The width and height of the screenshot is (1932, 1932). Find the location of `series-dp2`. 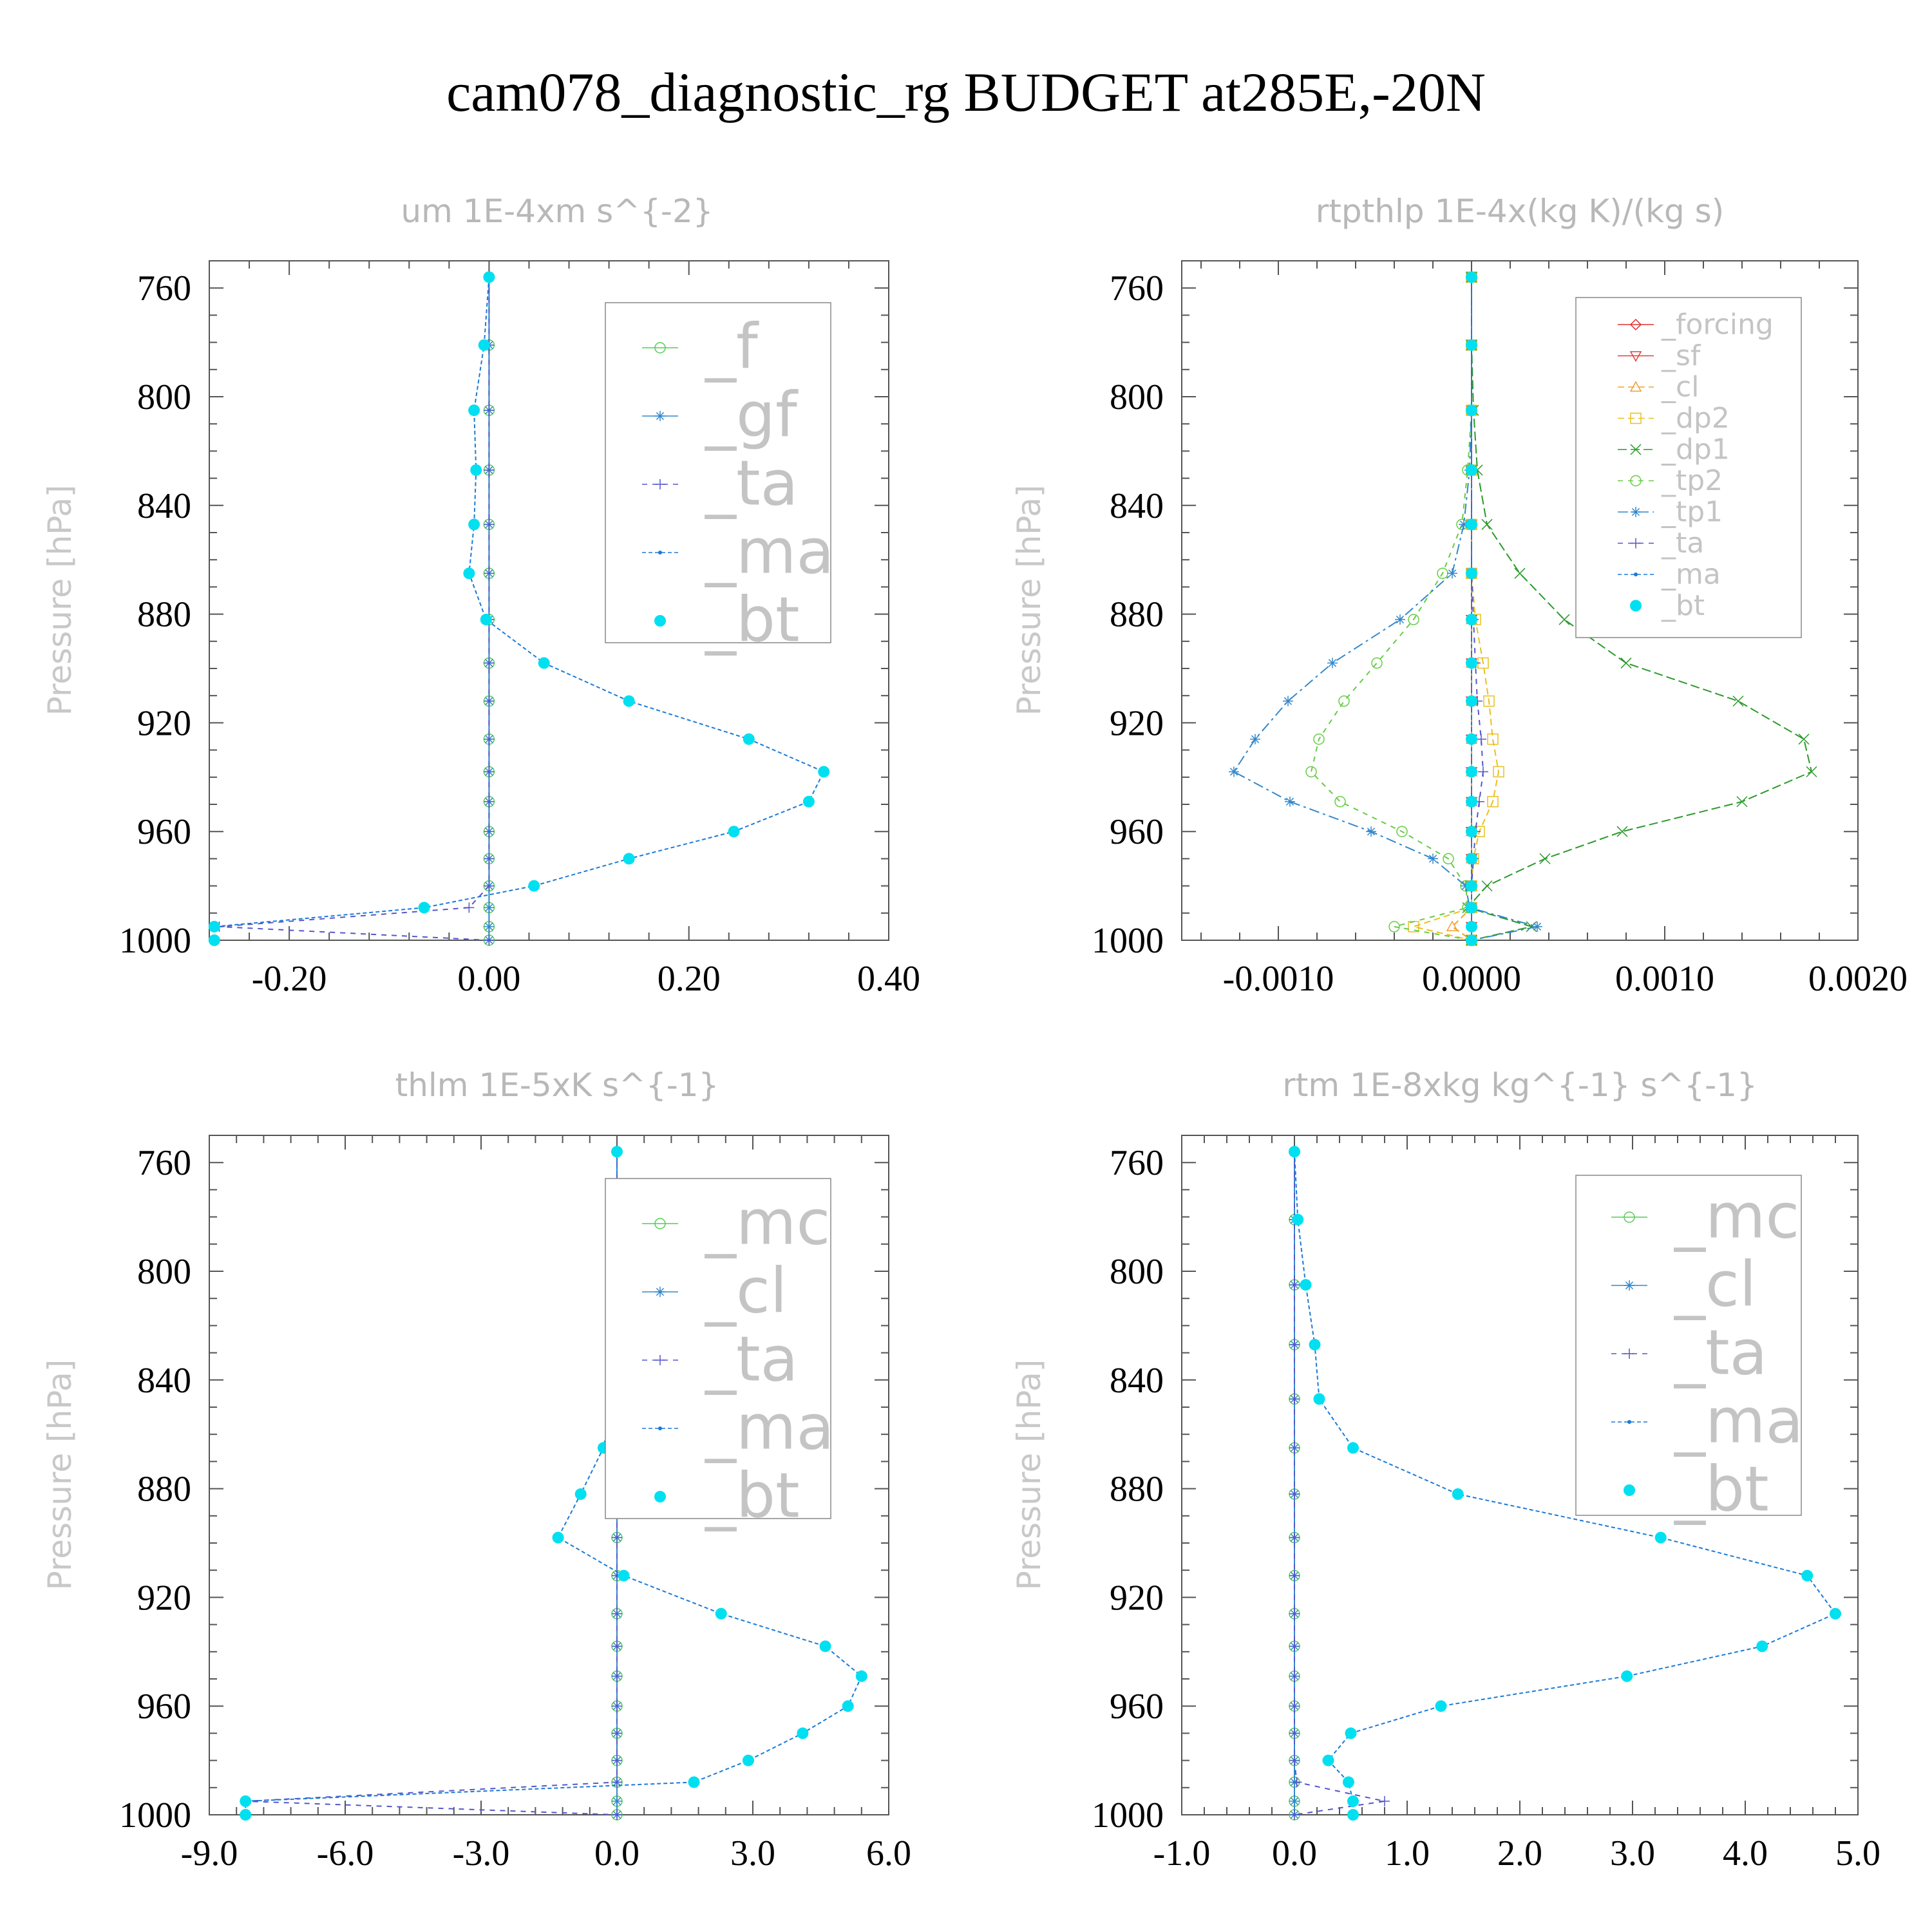

series-dp2 is located at coordinates (1456, 608).